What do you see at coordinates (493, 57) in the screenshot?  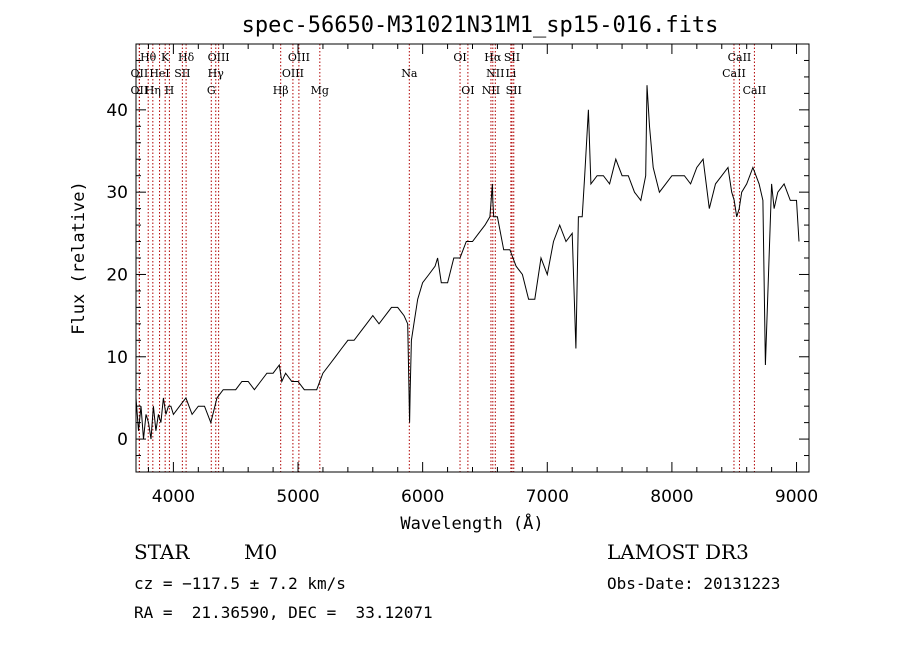 I see `spectral-line-label: Hα` at bounding box center [493, 57].